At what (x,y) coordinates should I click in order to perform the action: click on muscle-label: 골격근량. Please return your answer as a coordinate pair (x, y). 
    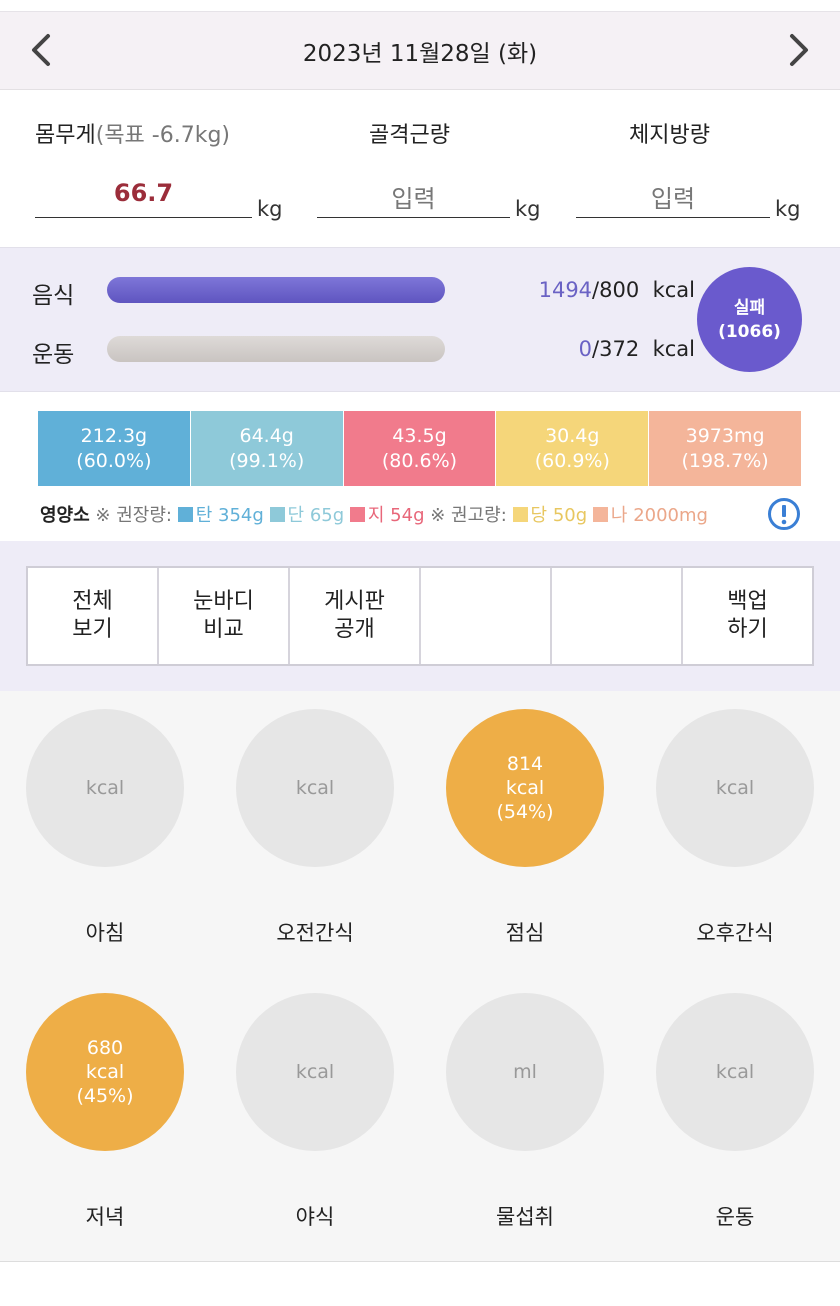
    Looking at the image, I should click on (409, 135).